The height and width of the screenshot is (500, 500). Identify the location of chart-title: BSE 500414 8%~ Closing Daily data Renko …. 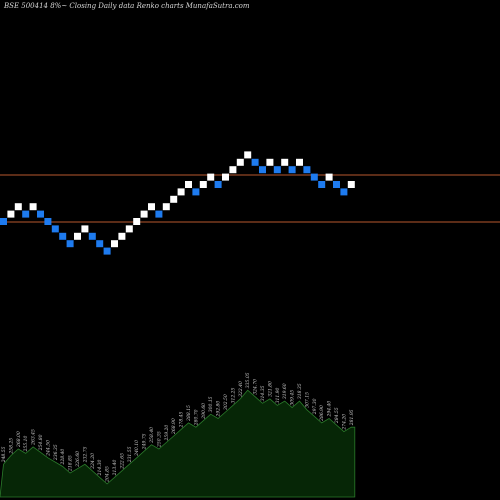
(126, 6).